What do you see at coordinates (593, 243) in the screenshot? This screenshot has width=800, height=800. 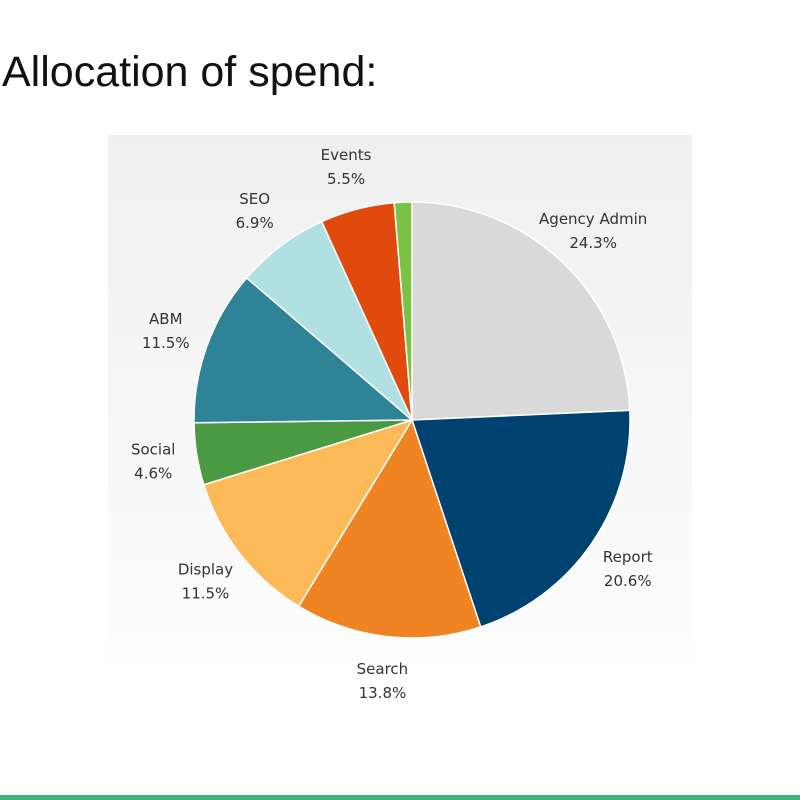 I see `slice-value-label: 24.3%` at bounding box center [593, 243].